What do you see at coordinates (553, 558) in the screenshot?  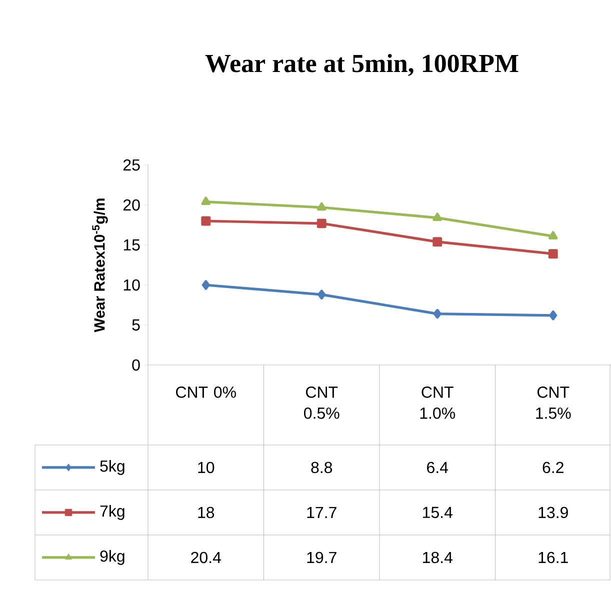 I see `data-label: 16.1` at bounding box center [553, 558].